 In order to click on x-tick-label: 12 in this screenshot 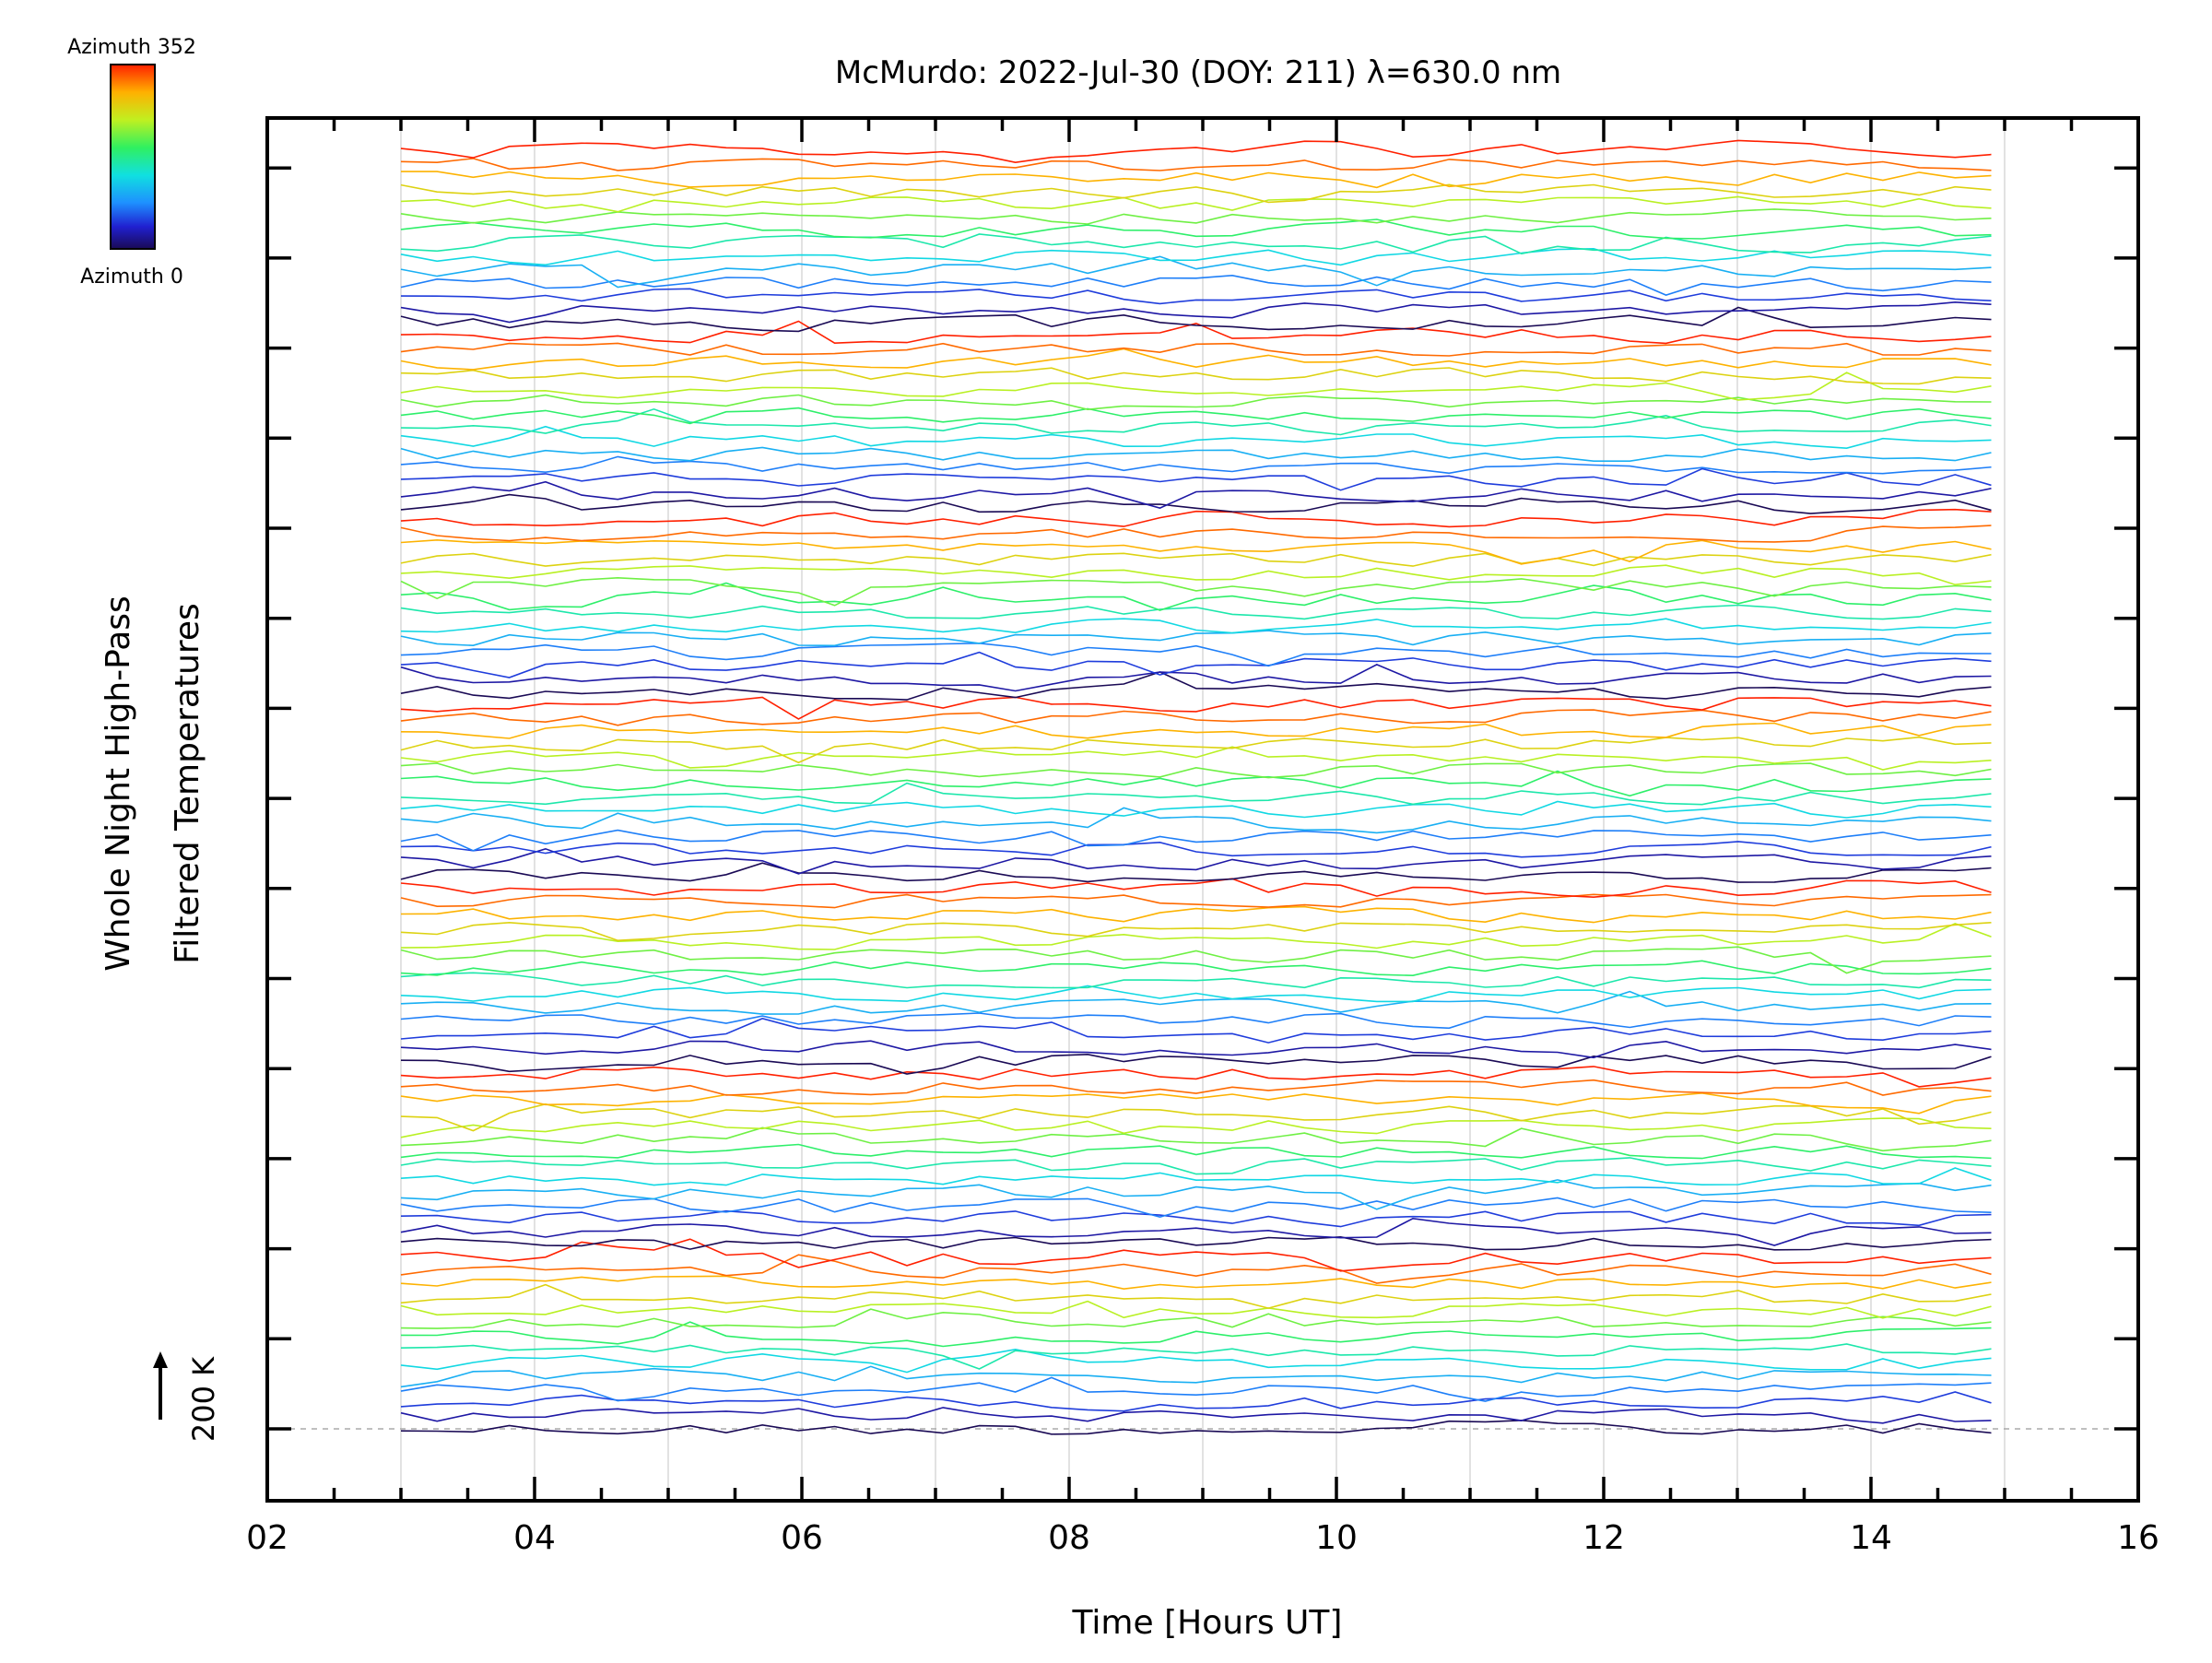, I will do `click(1604, 1538)`.